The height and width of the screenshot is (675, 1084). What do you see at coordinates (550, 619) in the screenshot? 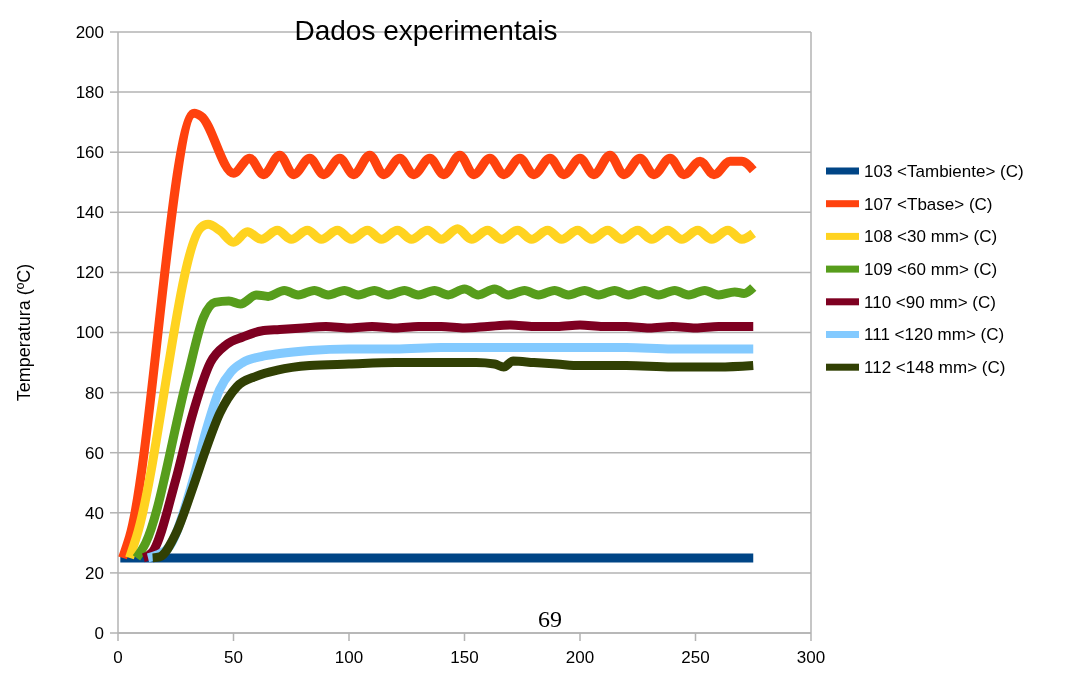
I see `annotation: 69` at bounding box center [550, 619].